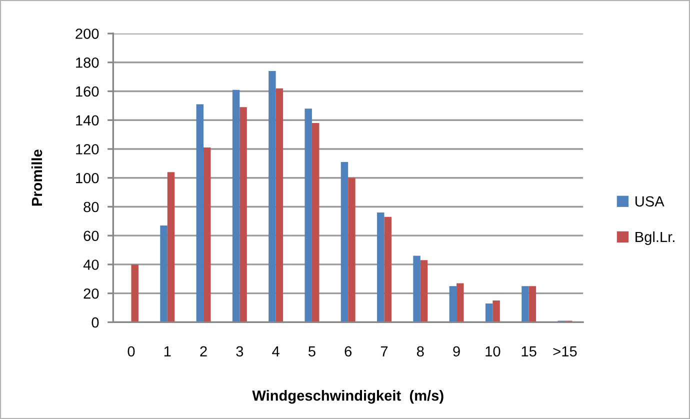 Image resolution: width=690 pixels, height=419 pixels. What do you see at coordinates (493, 351) in the screenshot?
I see `x-tick-label: 10` at bounding box center [493, 351].